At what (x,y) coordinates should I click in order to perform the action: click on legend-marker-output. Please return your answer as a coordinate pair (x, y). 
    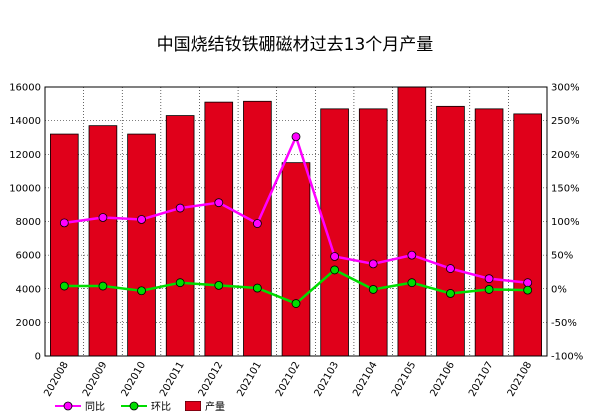
    Looking at the image, I should click on (193, 405).